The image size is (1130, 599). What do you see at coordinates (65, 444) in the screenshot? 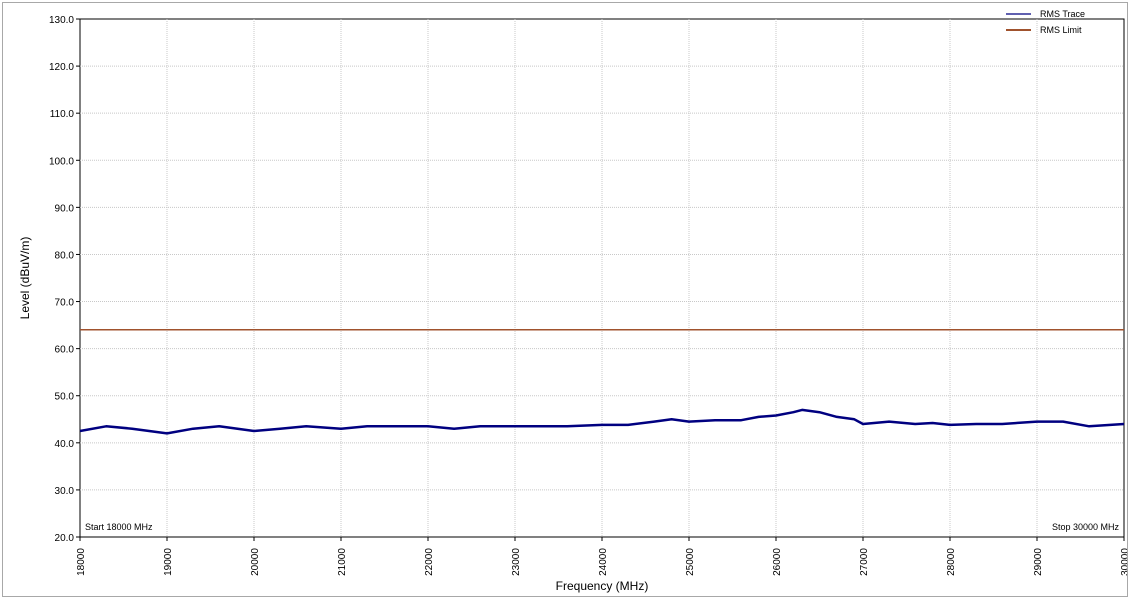
I see `y-tick-label: 40.0` at bounding box center [65, 444].